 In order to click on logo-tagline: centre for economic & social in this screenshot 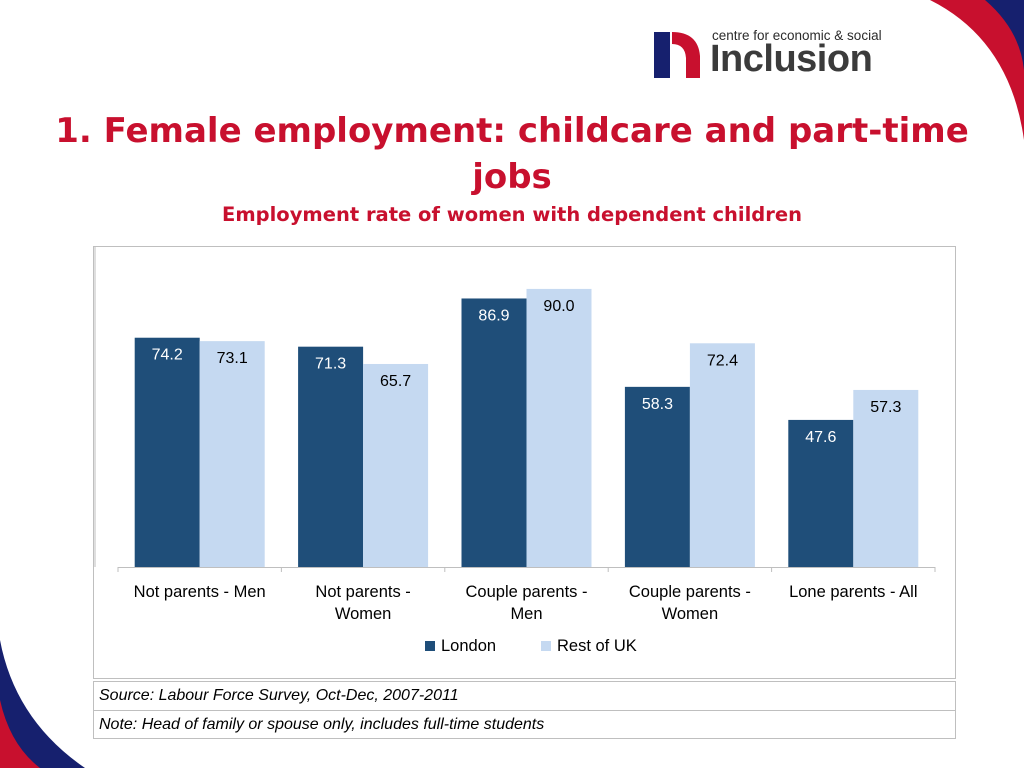, I will do `click(797, 35)`.